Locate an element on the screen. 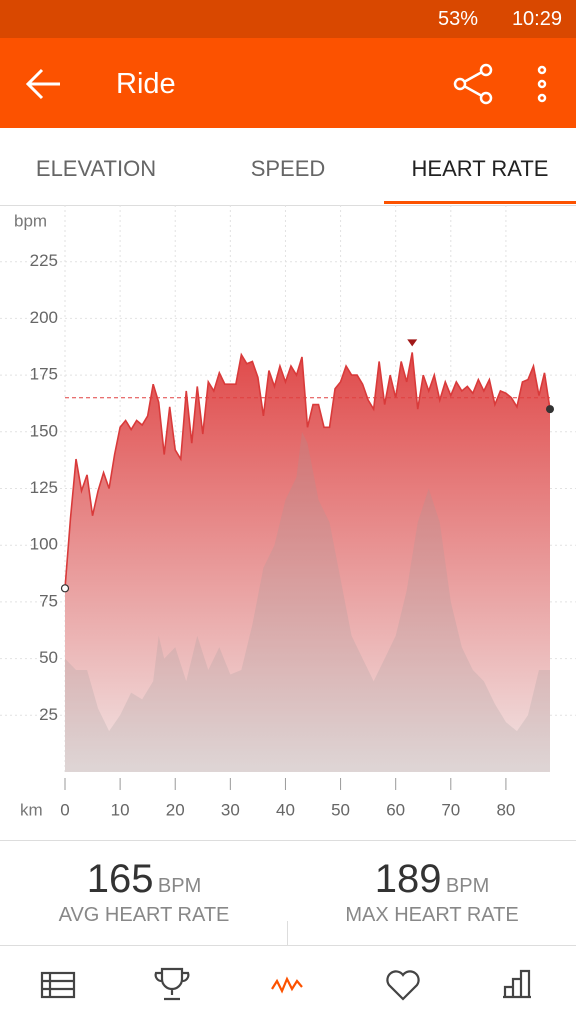  stat-label: AVG HEART RATE is located at coordinates (144, 915).